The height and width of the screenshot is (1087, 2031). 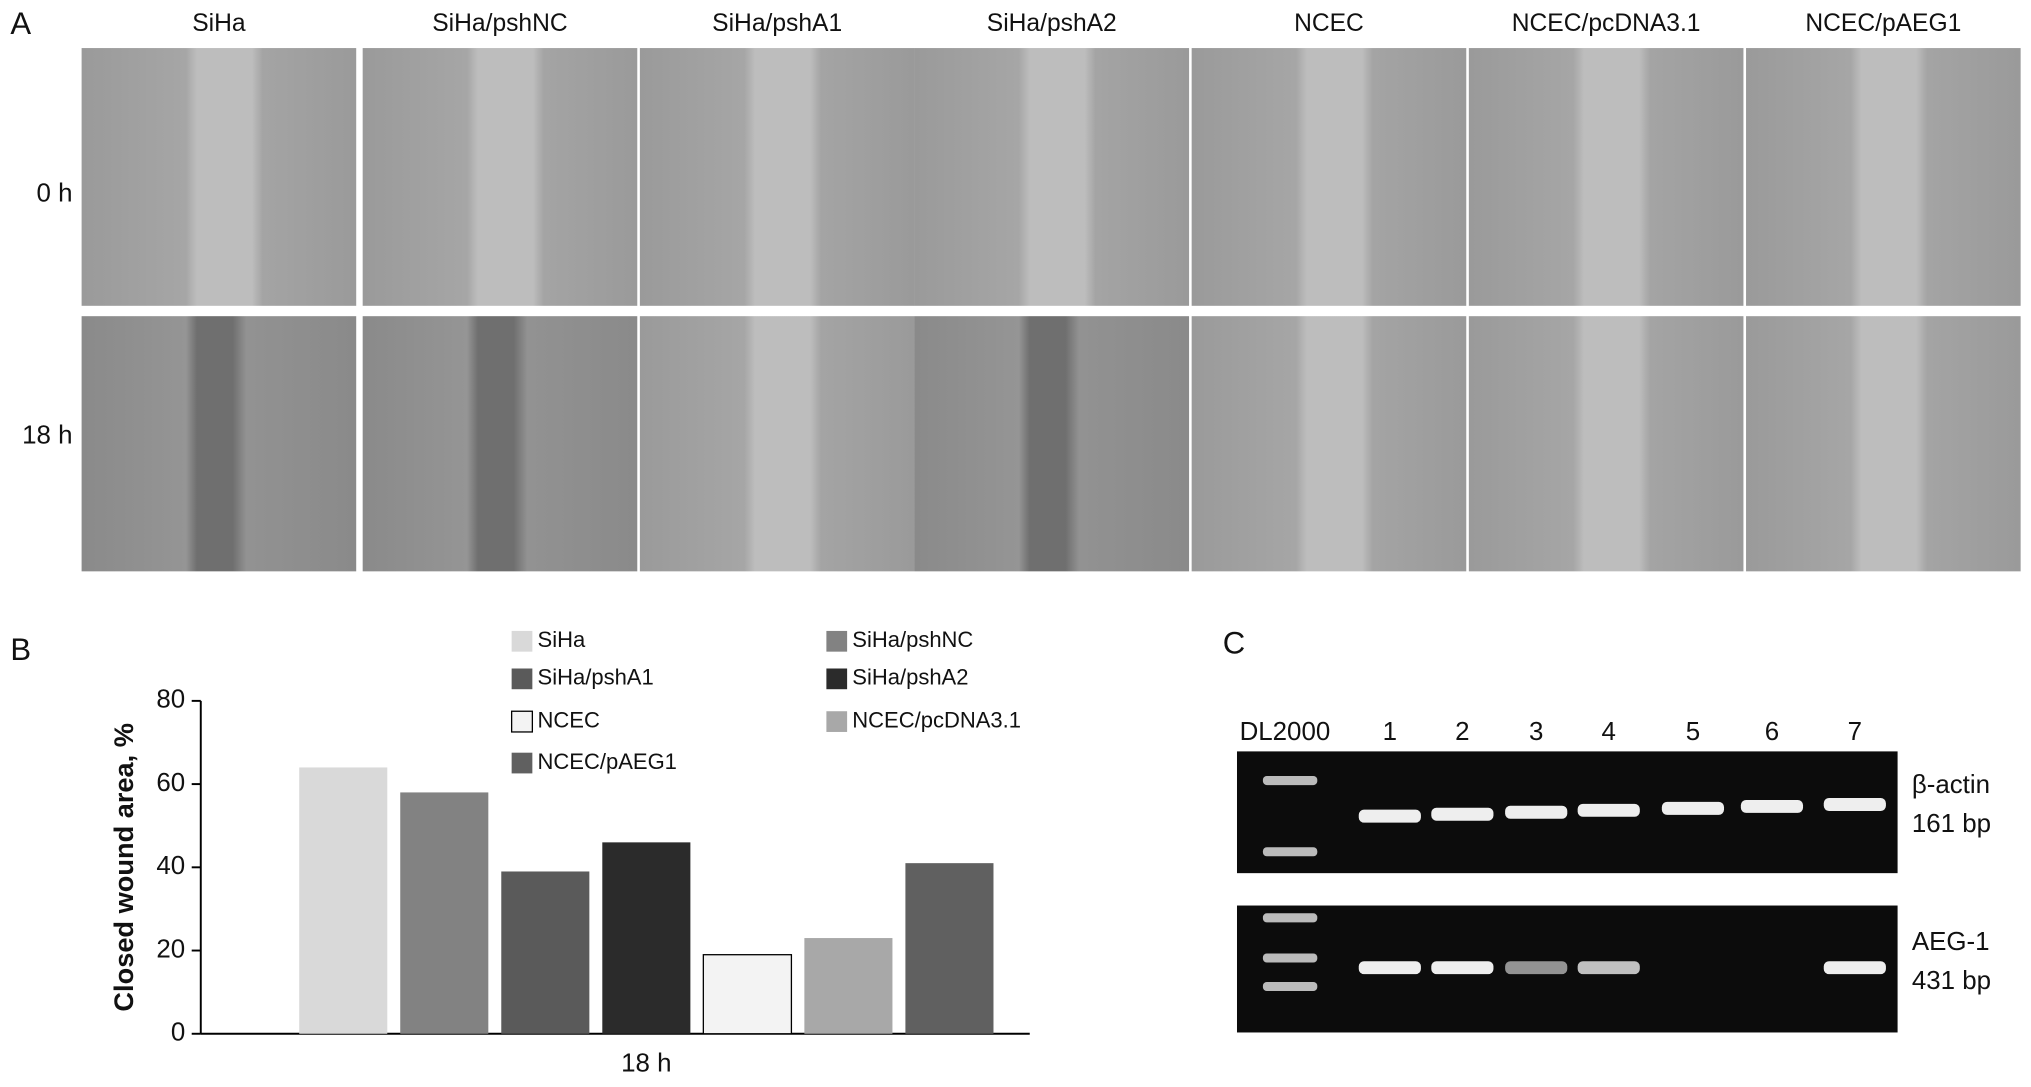 I want to click on column-header: NCEC/pcDNA3.1, so click(x=1606, y=23).